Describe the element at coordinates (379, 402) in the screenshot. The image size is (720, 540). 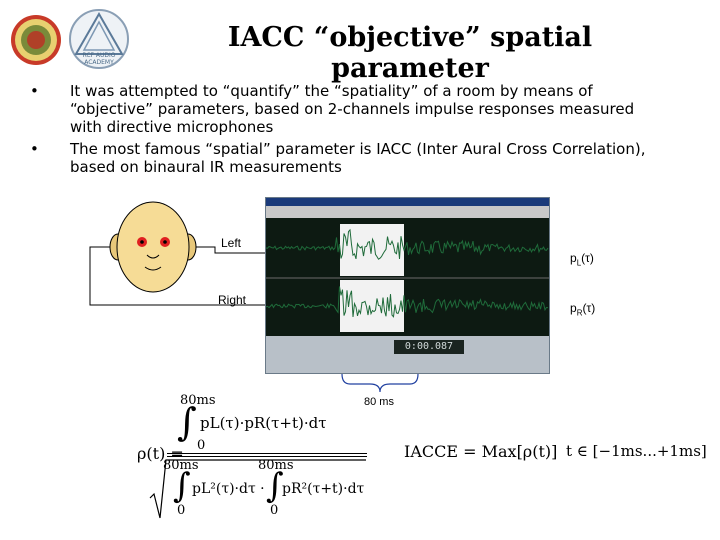
I see `bracket-label: 80 ms` at that location.